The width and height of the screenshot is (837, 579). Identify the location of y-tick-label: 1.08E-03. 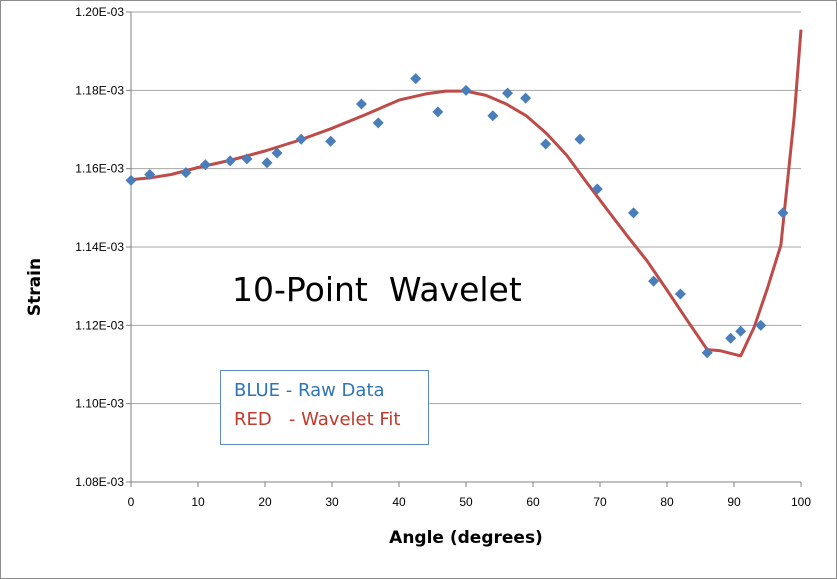
(99, 482).